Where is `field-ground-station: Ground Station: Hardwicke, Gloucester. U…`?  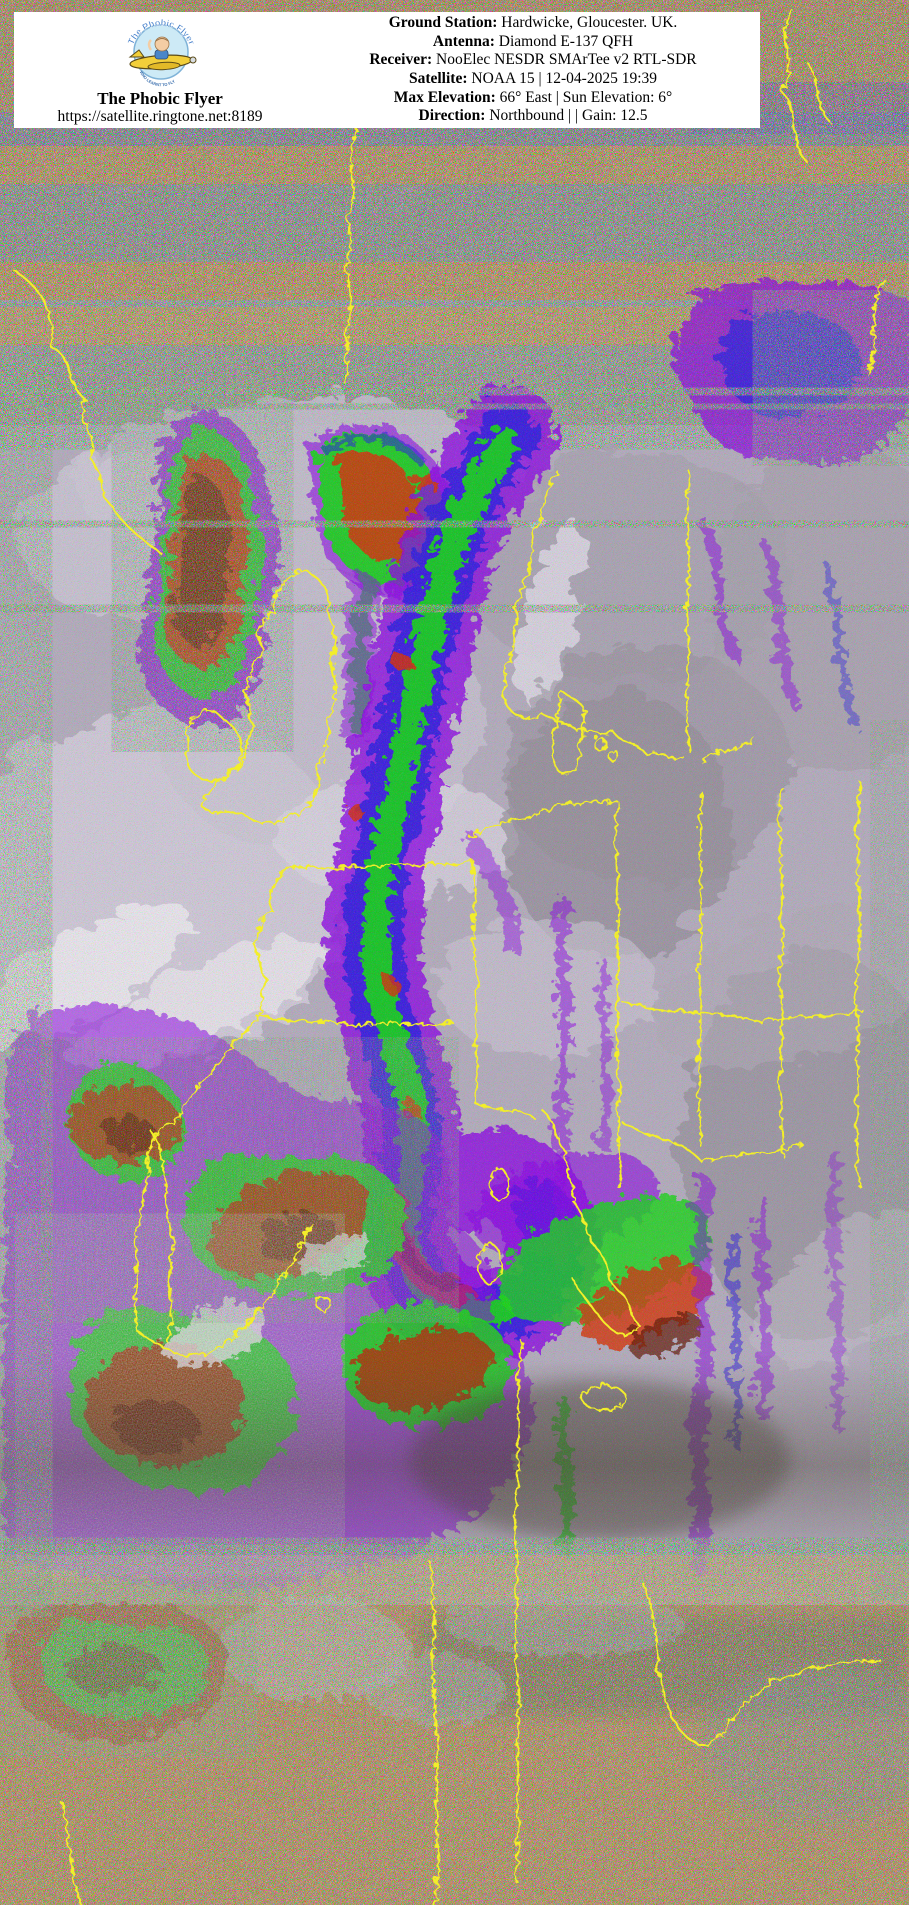 field-ground-station: Ground Station: Hardwicke, Gloucester. U… is located at coordinates (533, 23).